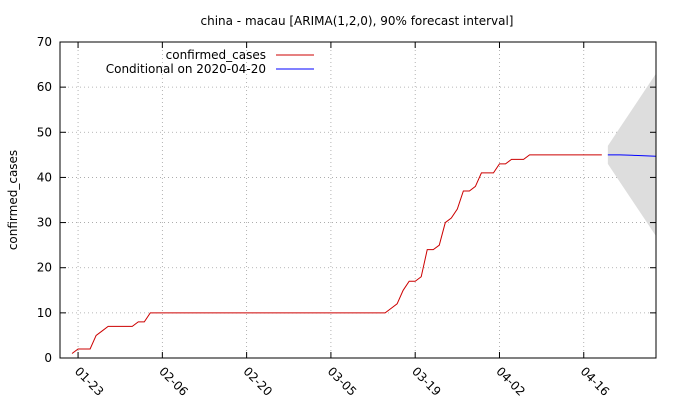 This screenshot has height=400, width=680. I want to click on y-tick-label: 60, so click(44, 87).